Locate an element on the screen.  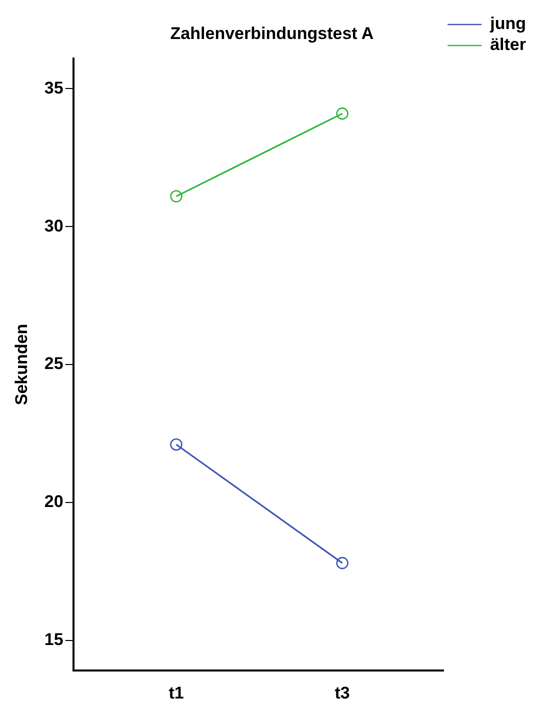
y-axis-title: Sekunden is located at coordinates (21, 365).